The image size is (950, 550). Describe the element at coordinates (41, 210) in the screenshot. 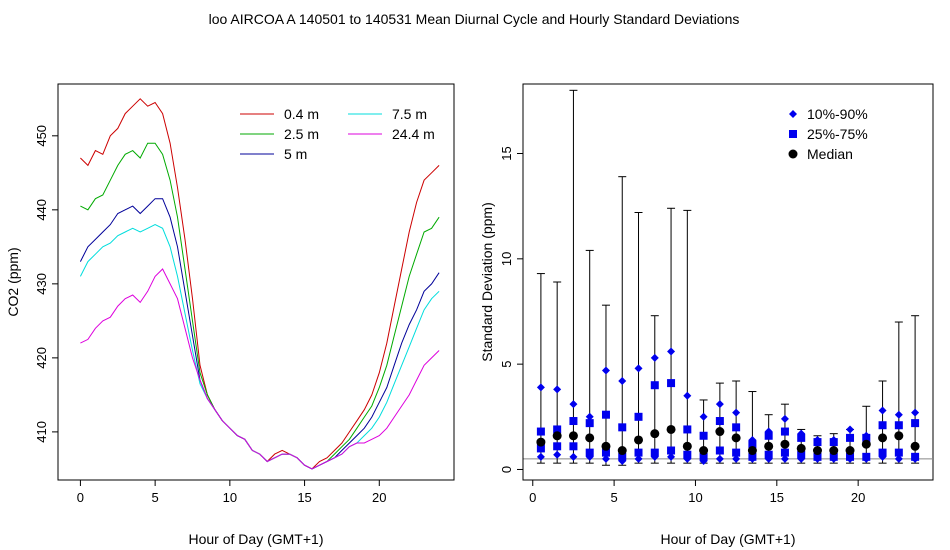

I see `left-y-tick-label: 440` at that location.